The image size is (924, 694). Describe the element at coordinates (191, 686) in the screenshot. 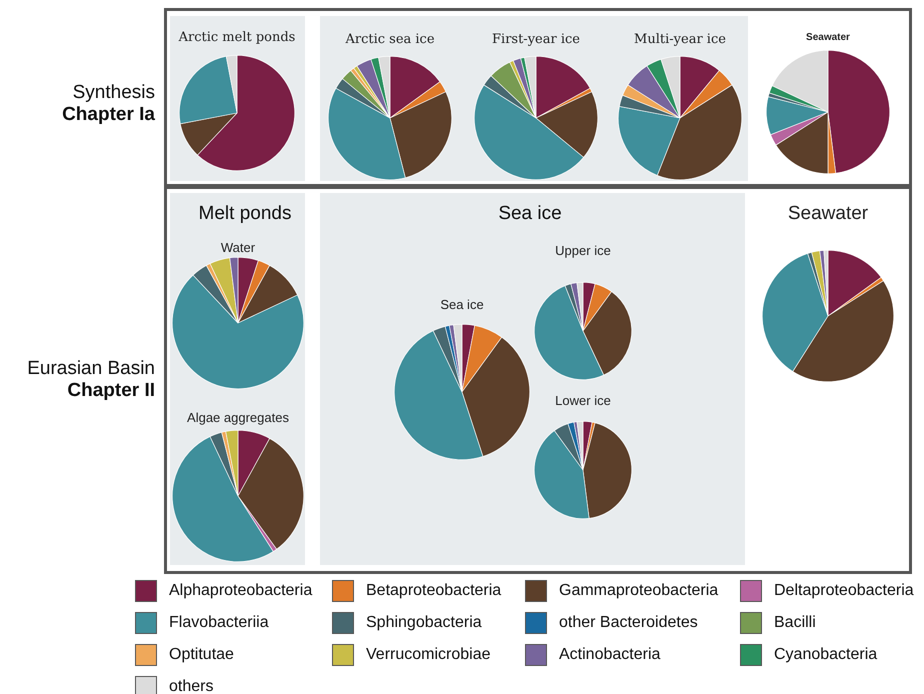

I see `legend-label: others` at that location.